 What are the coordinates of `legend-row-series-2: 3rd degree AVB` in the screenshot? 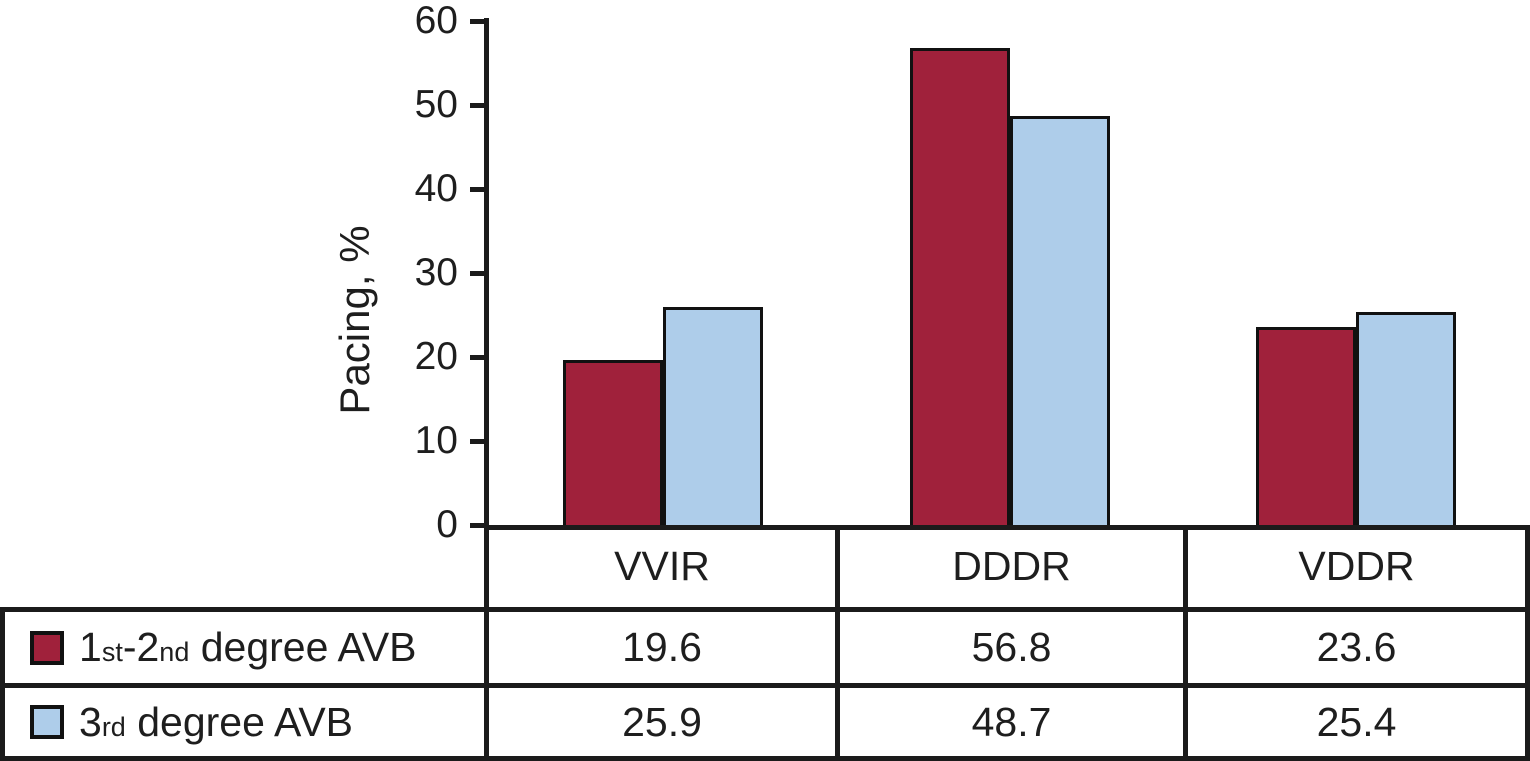 It's located at (245, 722).